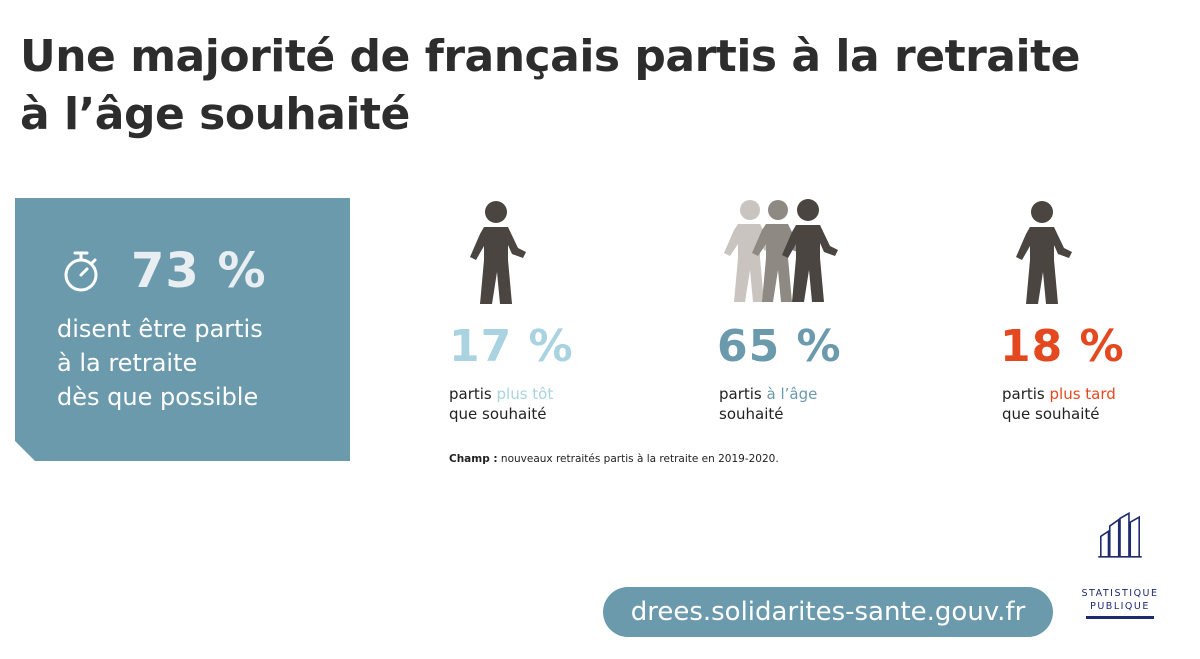 The height and width of the screenshot is (659, 1200). What do you see at coordinates (1062, 346) in the screenshot?
I see `pct-late: 18 %` at bounding box center [1062, 346].